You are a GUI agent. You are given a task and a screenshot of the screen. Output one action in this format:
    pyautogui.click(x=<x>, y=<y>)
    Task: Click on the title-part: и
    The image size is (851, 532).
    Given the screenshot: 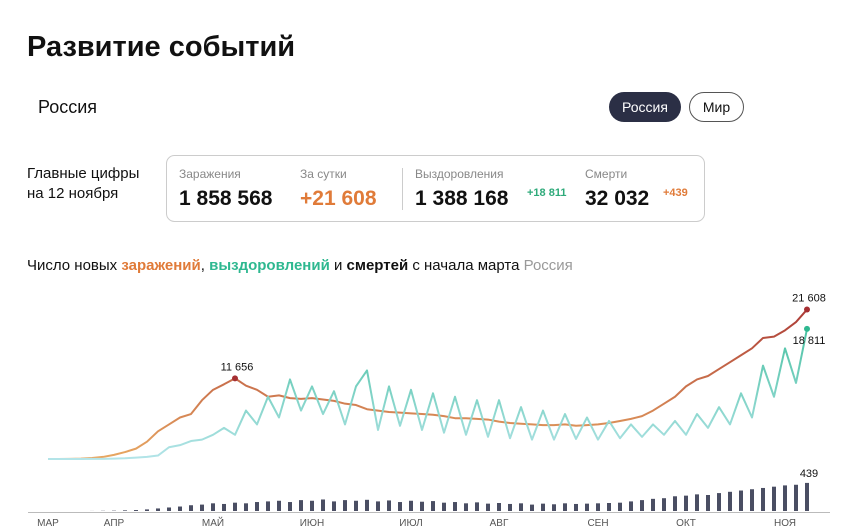 What is the action you would take?
    pyautogui.click(x=338, y=265)
    